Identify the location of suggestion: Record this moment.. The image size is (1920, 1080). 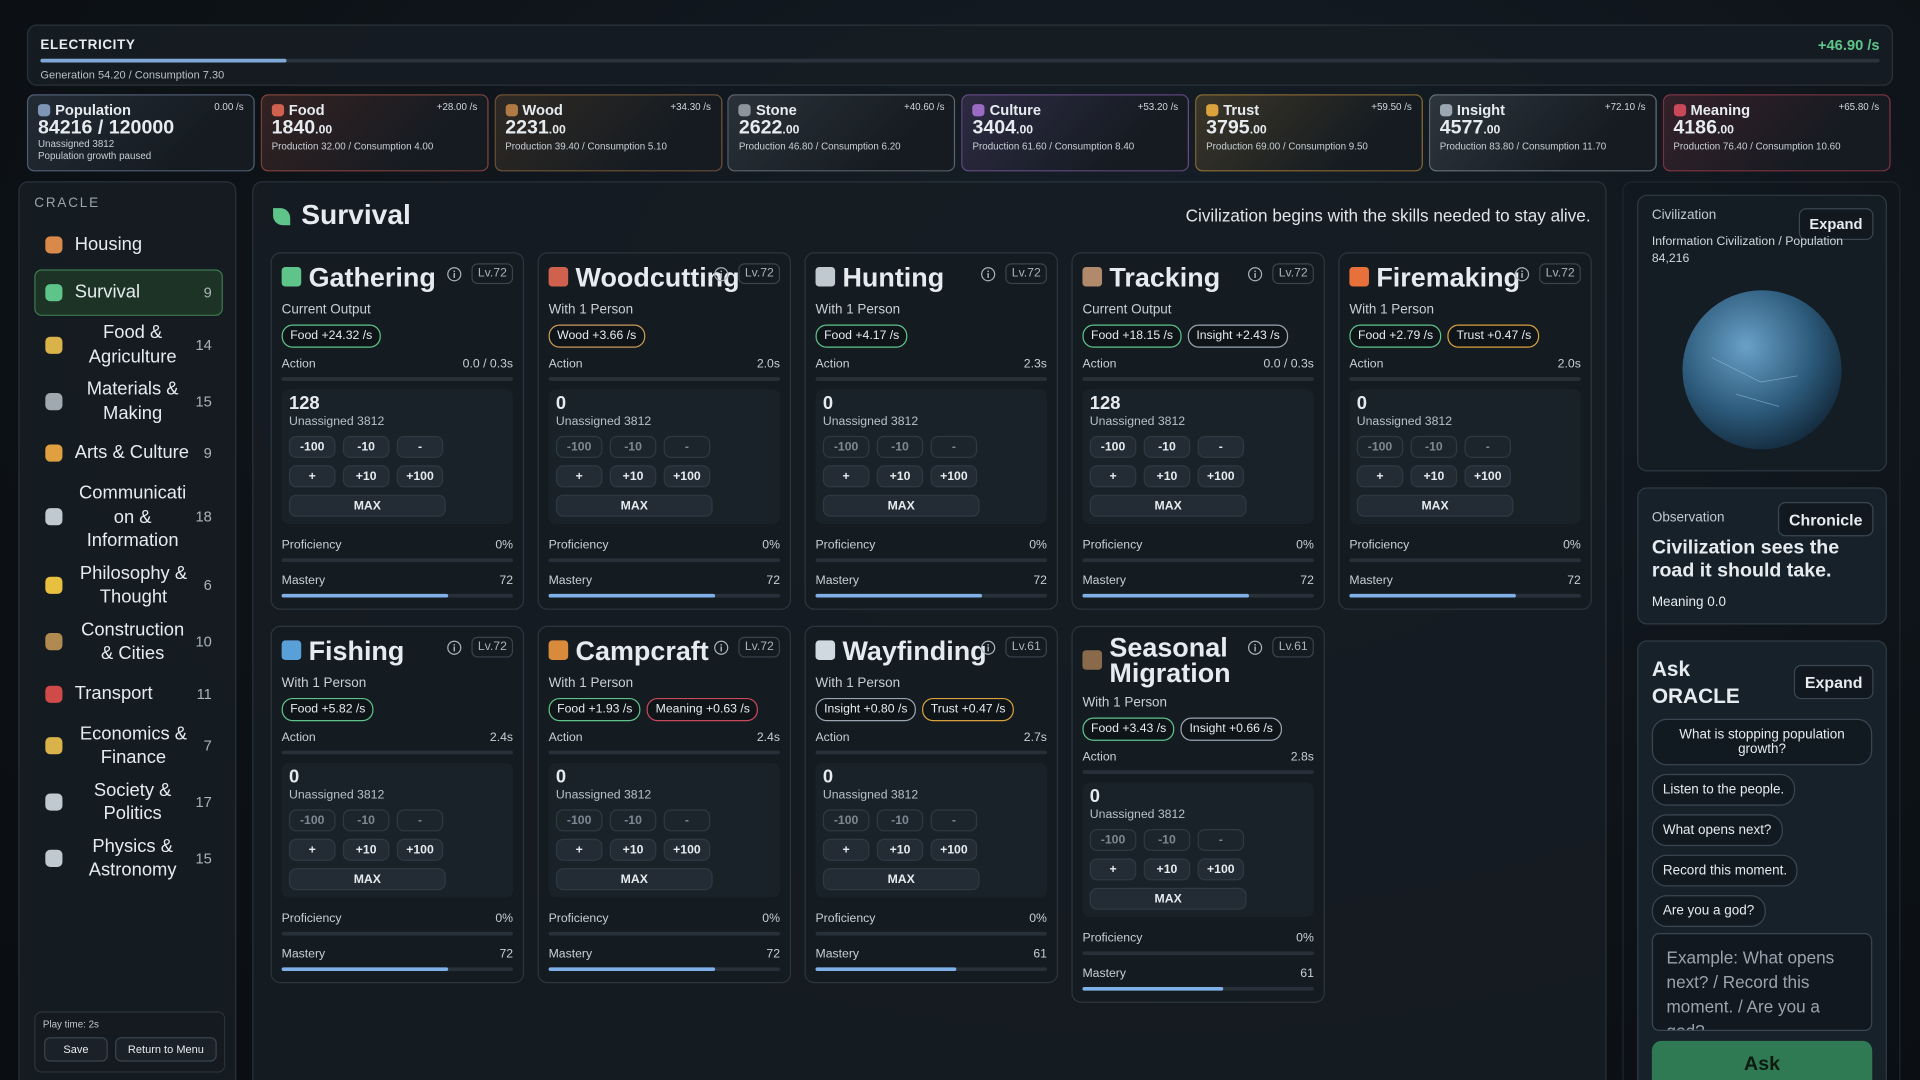
(1725, 870).